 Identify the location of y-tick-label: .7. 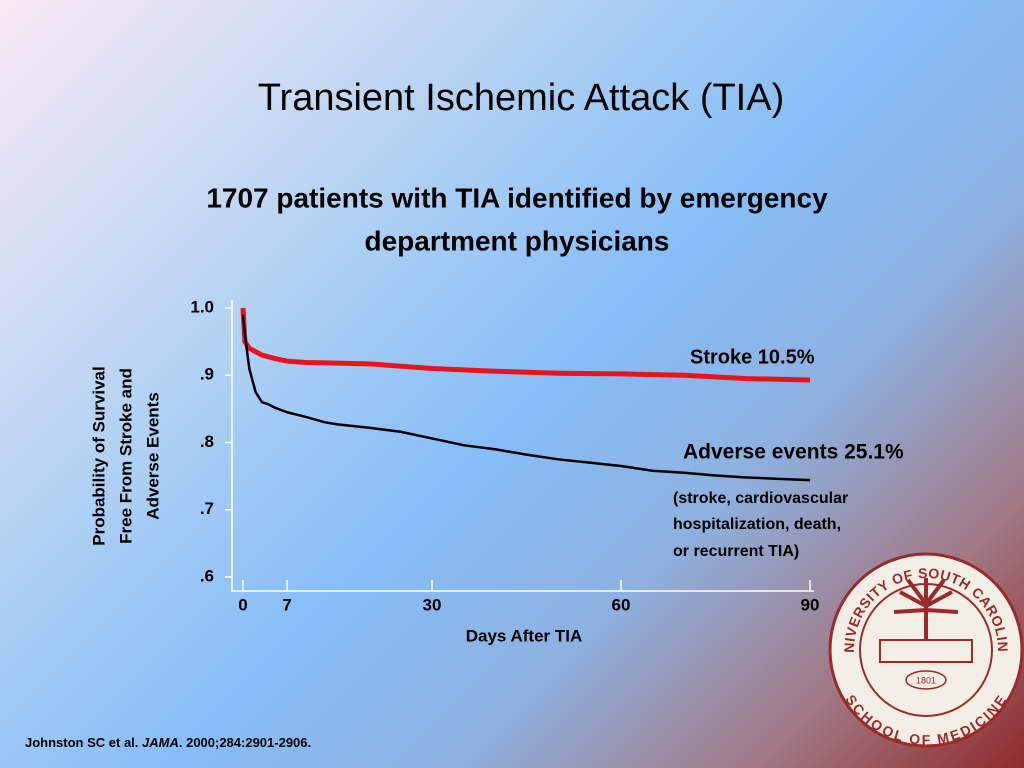
(207, 508).